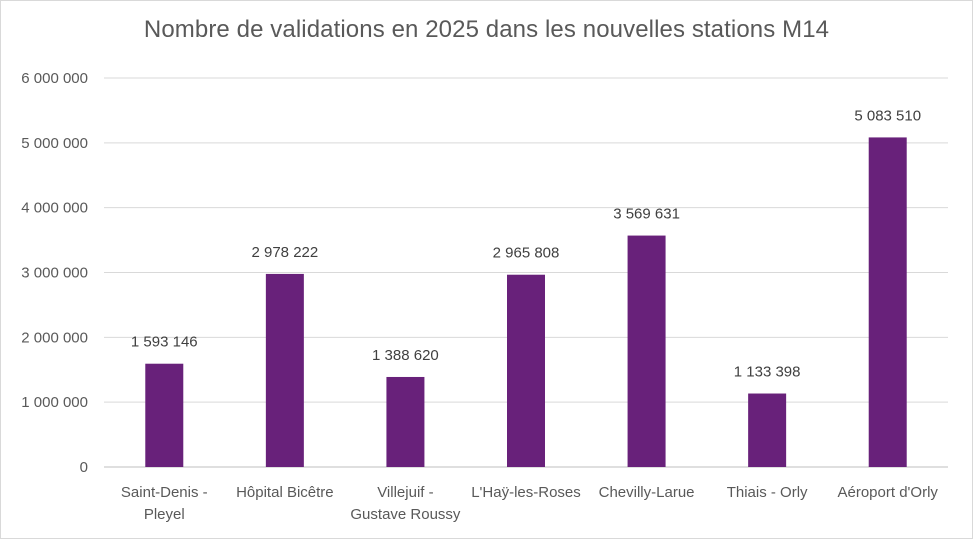 Image resolution: width=973 pixels, height=539 pixels. Describe the element at coordinates (405, 514) in the screenshot. I see `x-category-label: Gustave Roussy` at that location.